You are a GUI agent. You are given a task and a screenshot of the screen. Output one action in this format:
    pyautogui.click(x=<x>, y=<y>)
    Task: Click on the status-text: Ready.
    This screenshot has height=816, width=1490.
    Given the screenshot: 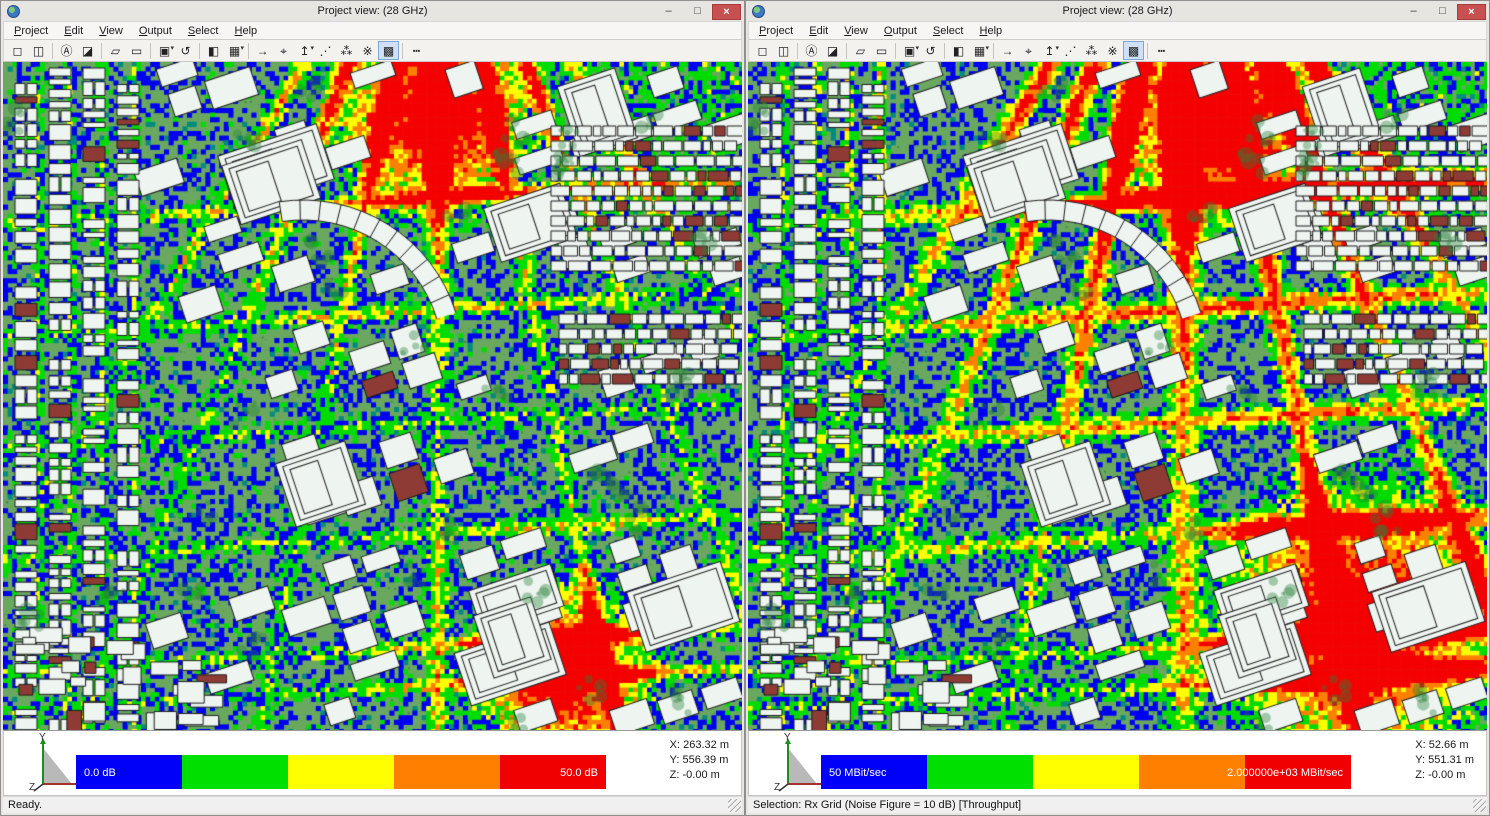 What is the action you would take?
    pyautogui.click(x=25, y=805)
    